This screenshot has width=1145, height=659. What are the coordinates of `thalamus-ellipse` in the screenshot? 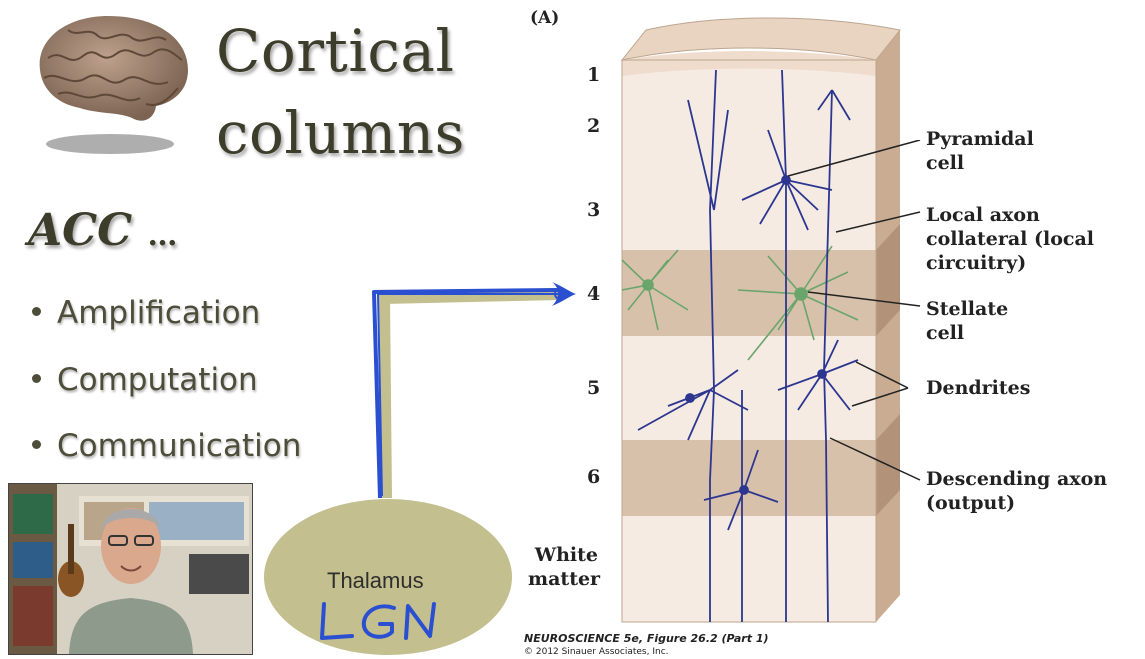 It's located at (388, 577).